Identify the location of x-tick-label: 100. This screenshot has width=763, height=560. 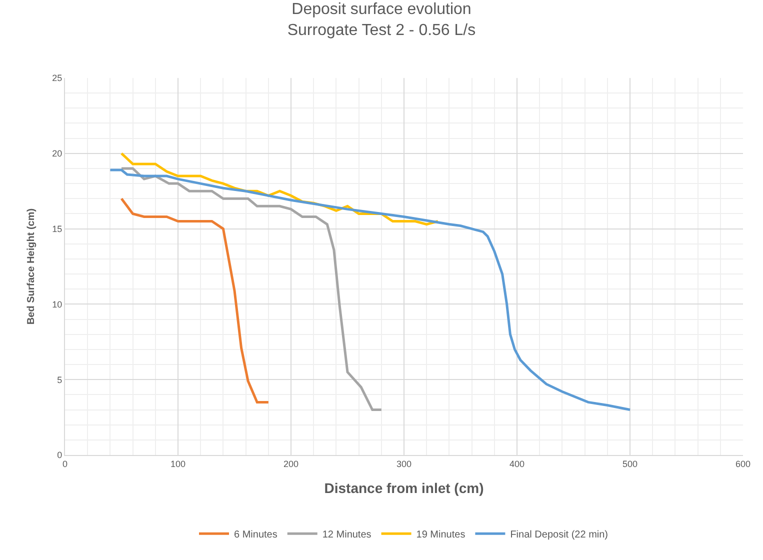
(178, 463).